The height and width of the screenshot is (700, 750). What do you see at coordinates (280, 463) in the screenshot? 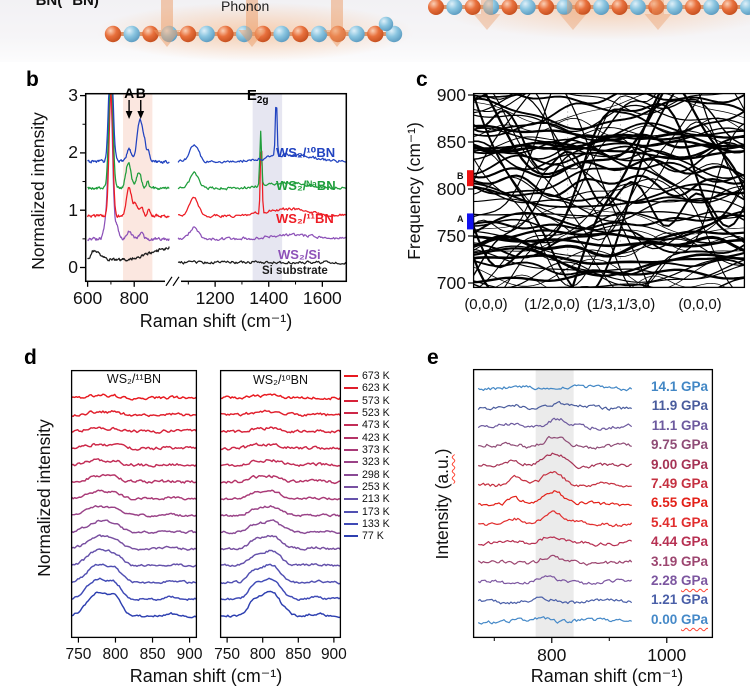
I see `spectrum-473 K` at bounding box center [280, 463].